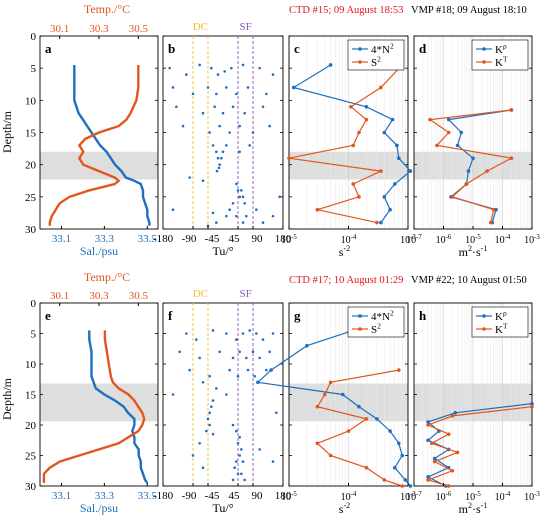 This screenshot has width=550, height=530. Describe the element at coordinates (99, 29) in the screenshot. I see `temp-tick-label: 30.3` at that location.